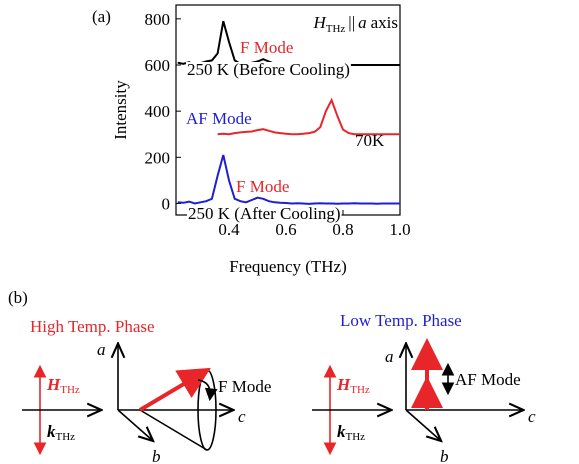  What do you see at coordinates (18, 297) in the screenshot?
I see `panel-label: (b)` at bounding box center [18, 297].